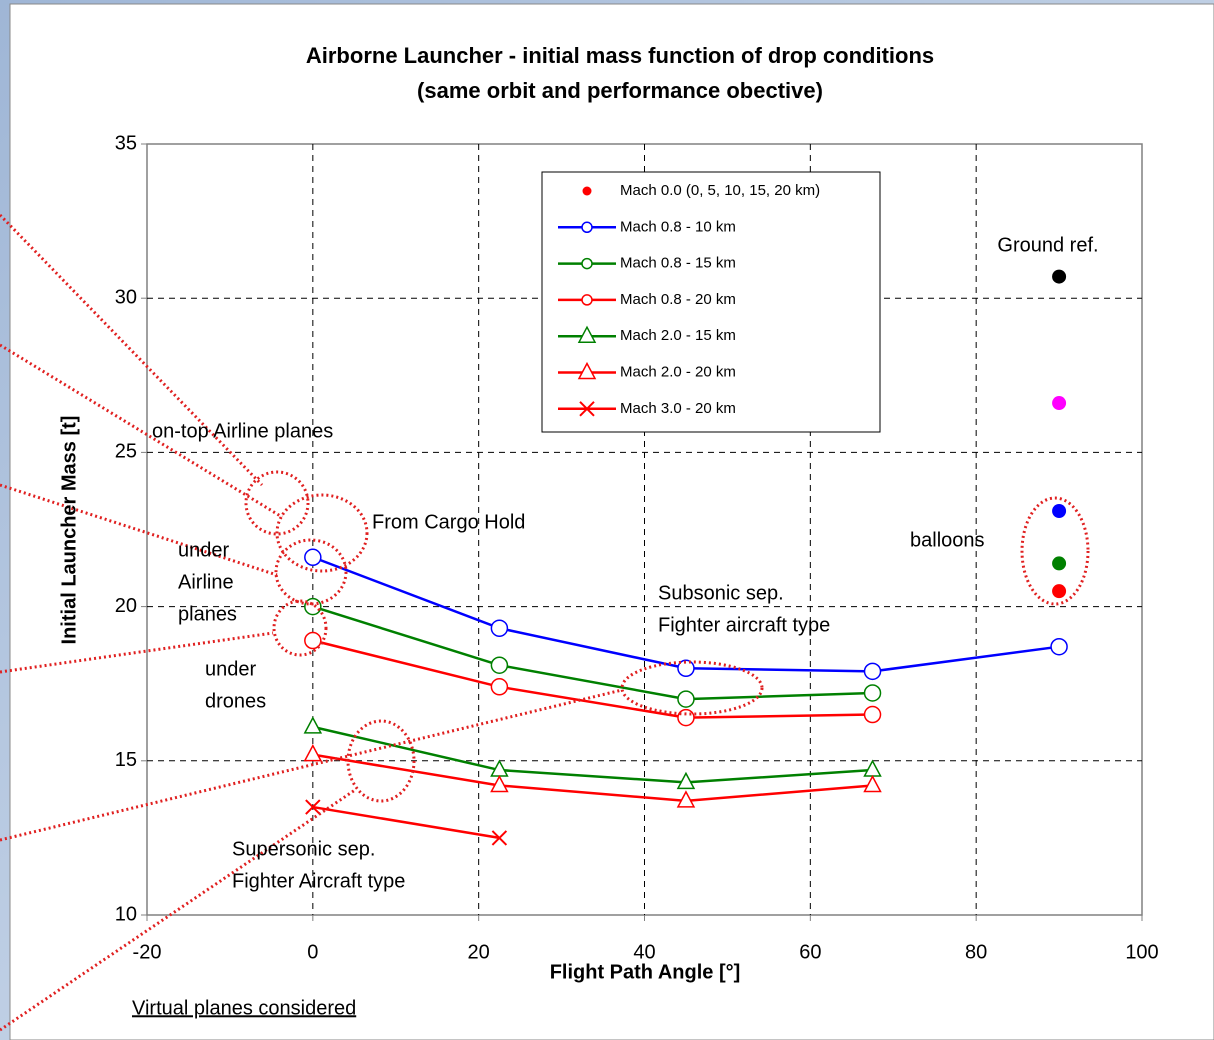 The width and height of the screenshot is (1214, 1040). What do you see at coordinates (126, 606) in the screenshot?
I see `y-tick-label: 20` at bounding box center [126, 606].